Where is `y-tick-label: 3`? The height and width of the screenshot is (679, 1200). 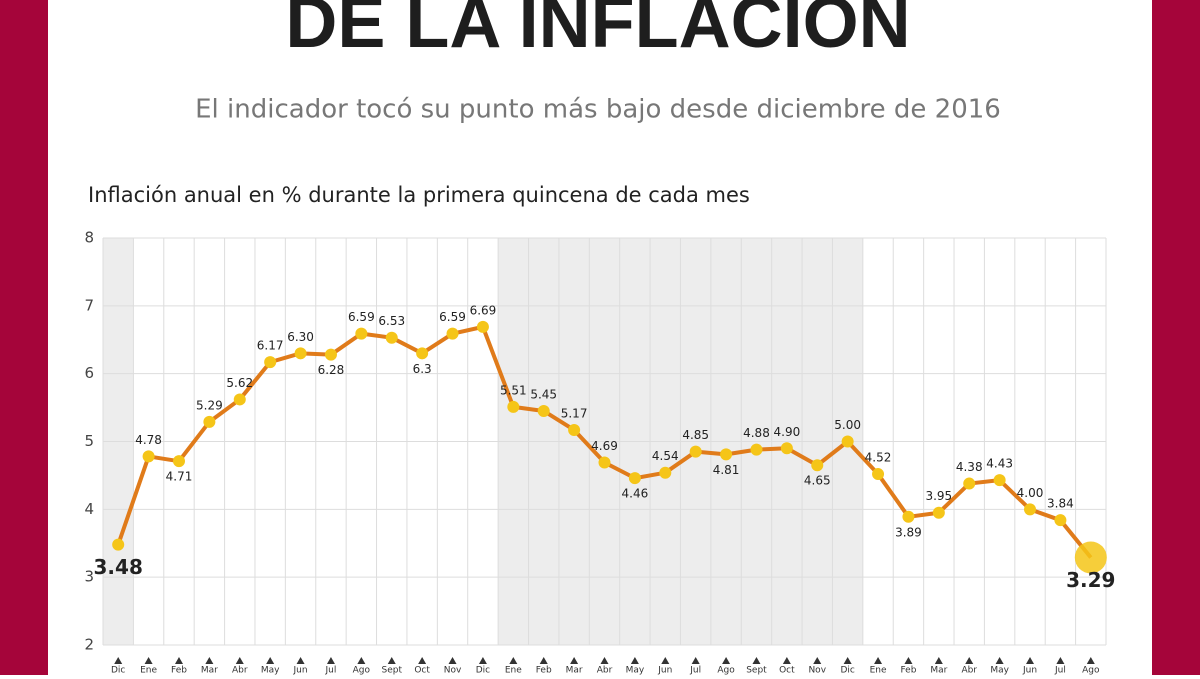 y-tick-label: 3 is located at coordinates (89, 577).